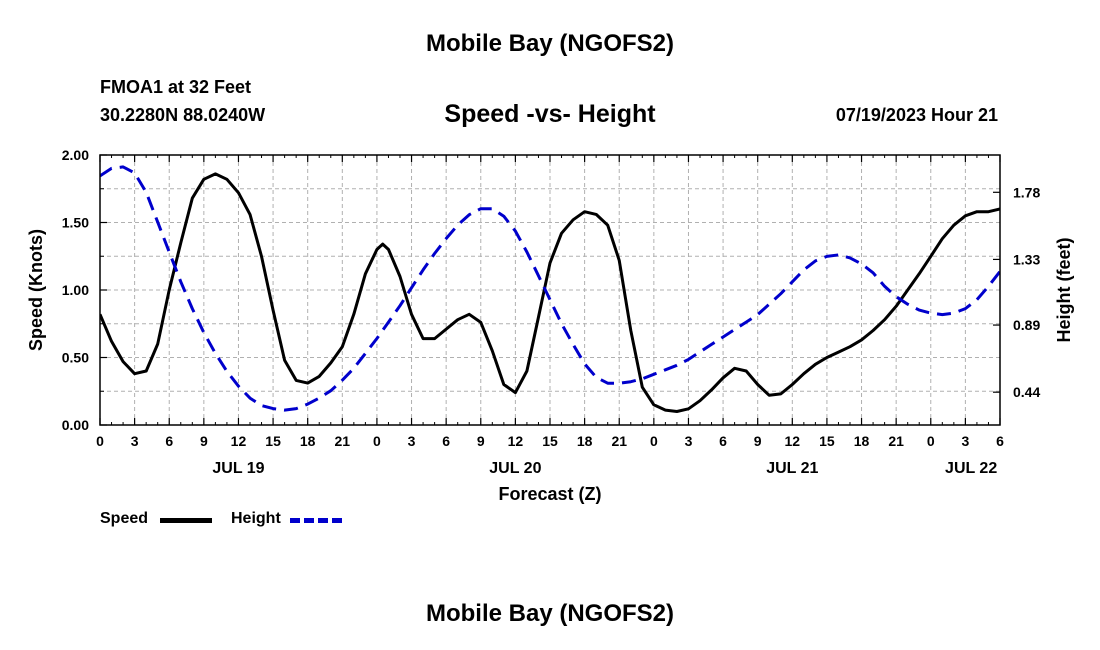 The height and width of the screenshot is (650, 1100). I want to click on y-tick-label-left: 2.00, so click(75, 155).